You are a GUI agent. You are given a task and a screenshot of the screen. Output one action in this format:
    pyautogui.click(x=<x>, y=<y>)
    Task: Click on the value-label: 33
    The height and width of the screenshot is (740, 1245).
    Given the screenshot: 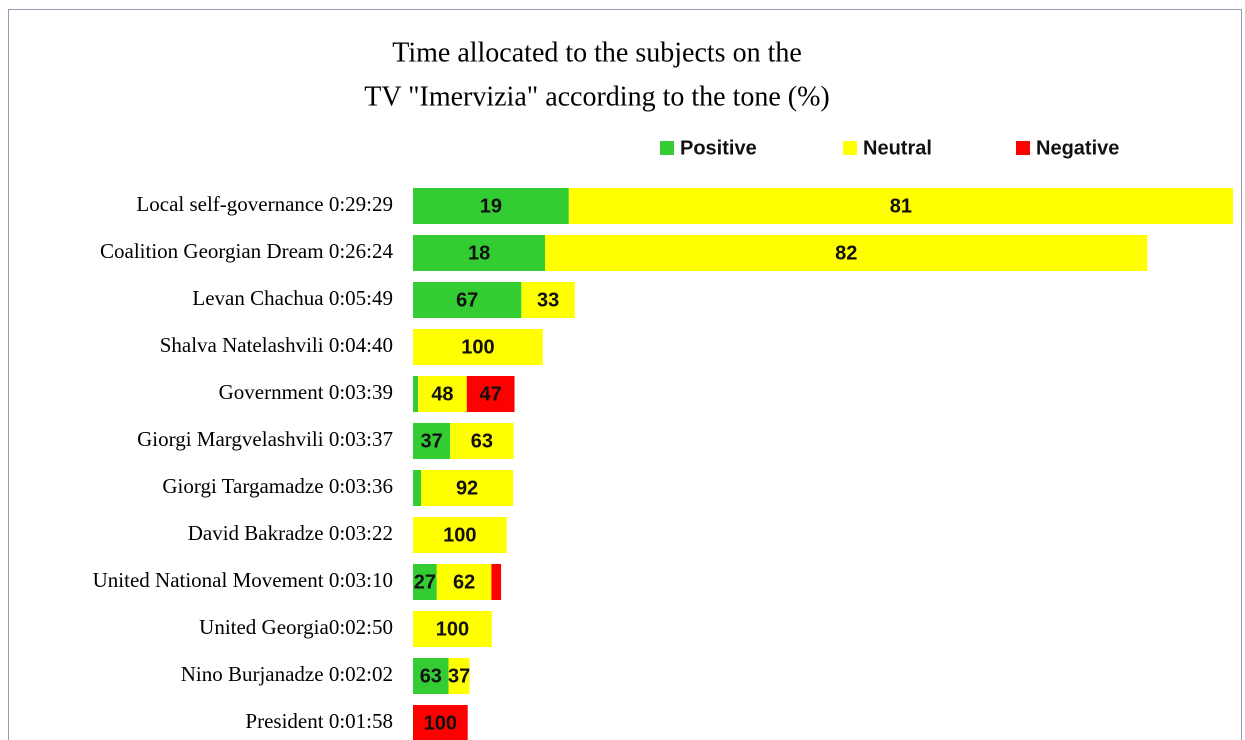 What is the action you would take?
    pyautogui.click(x=548, y=300)
    